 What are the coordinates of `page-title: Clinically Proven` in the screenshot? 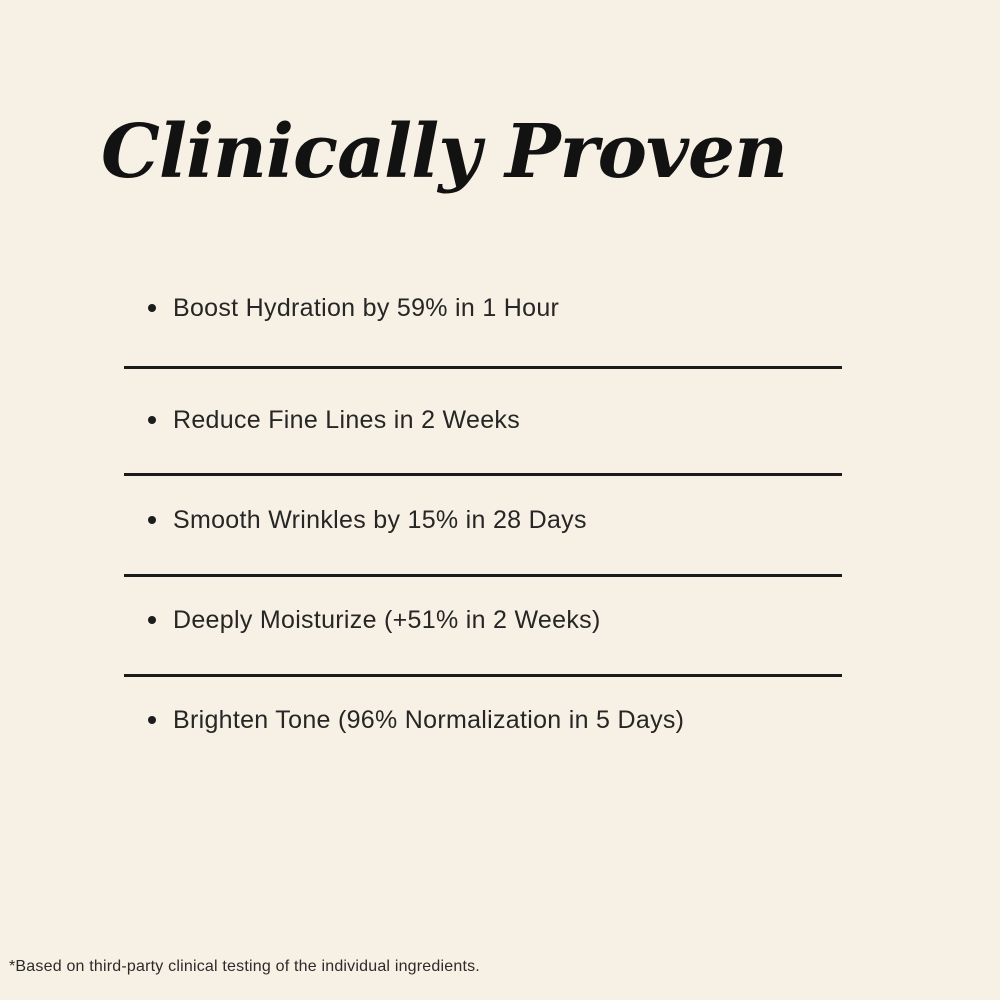 It's located at (444, 151).